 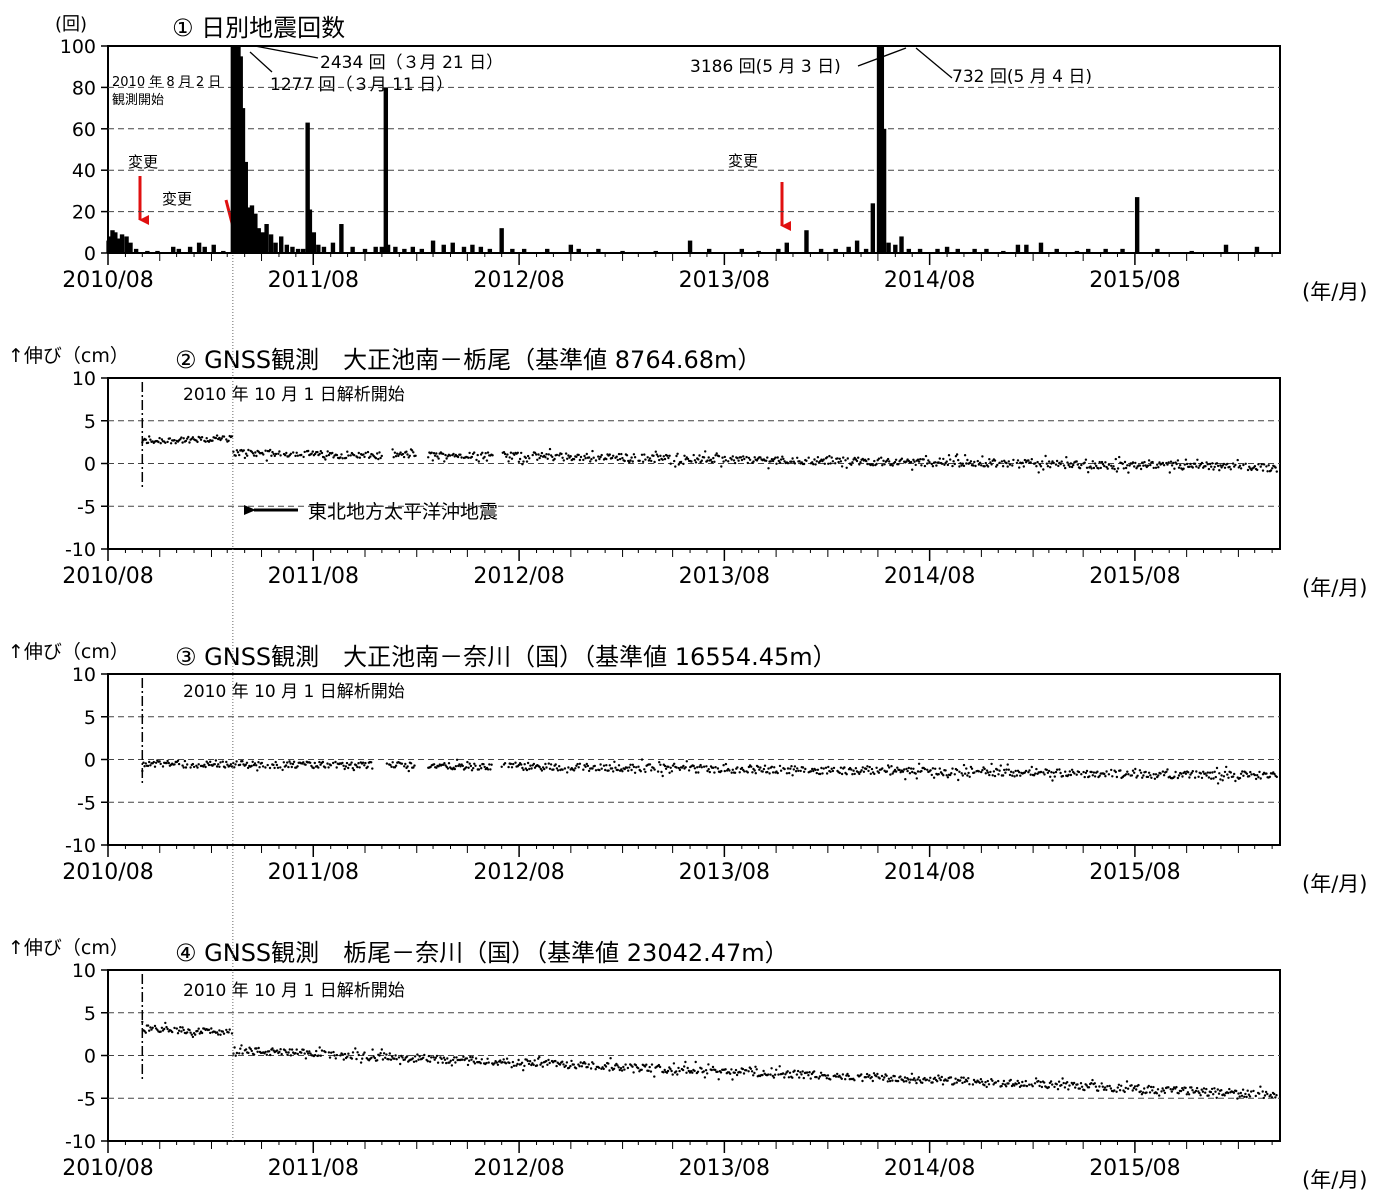 What do you see at coordinates (107, 576) in the screenshot?
I see `x-tick-label: 2010/08` at bounding box center [107, 576].